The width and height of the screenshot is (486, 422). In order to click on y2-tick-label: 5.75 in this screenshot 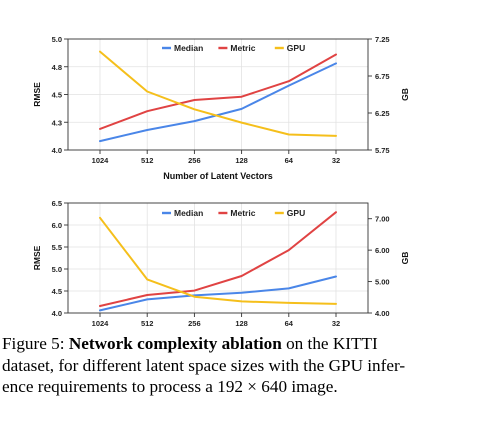, I will do `click(382, 150)`.